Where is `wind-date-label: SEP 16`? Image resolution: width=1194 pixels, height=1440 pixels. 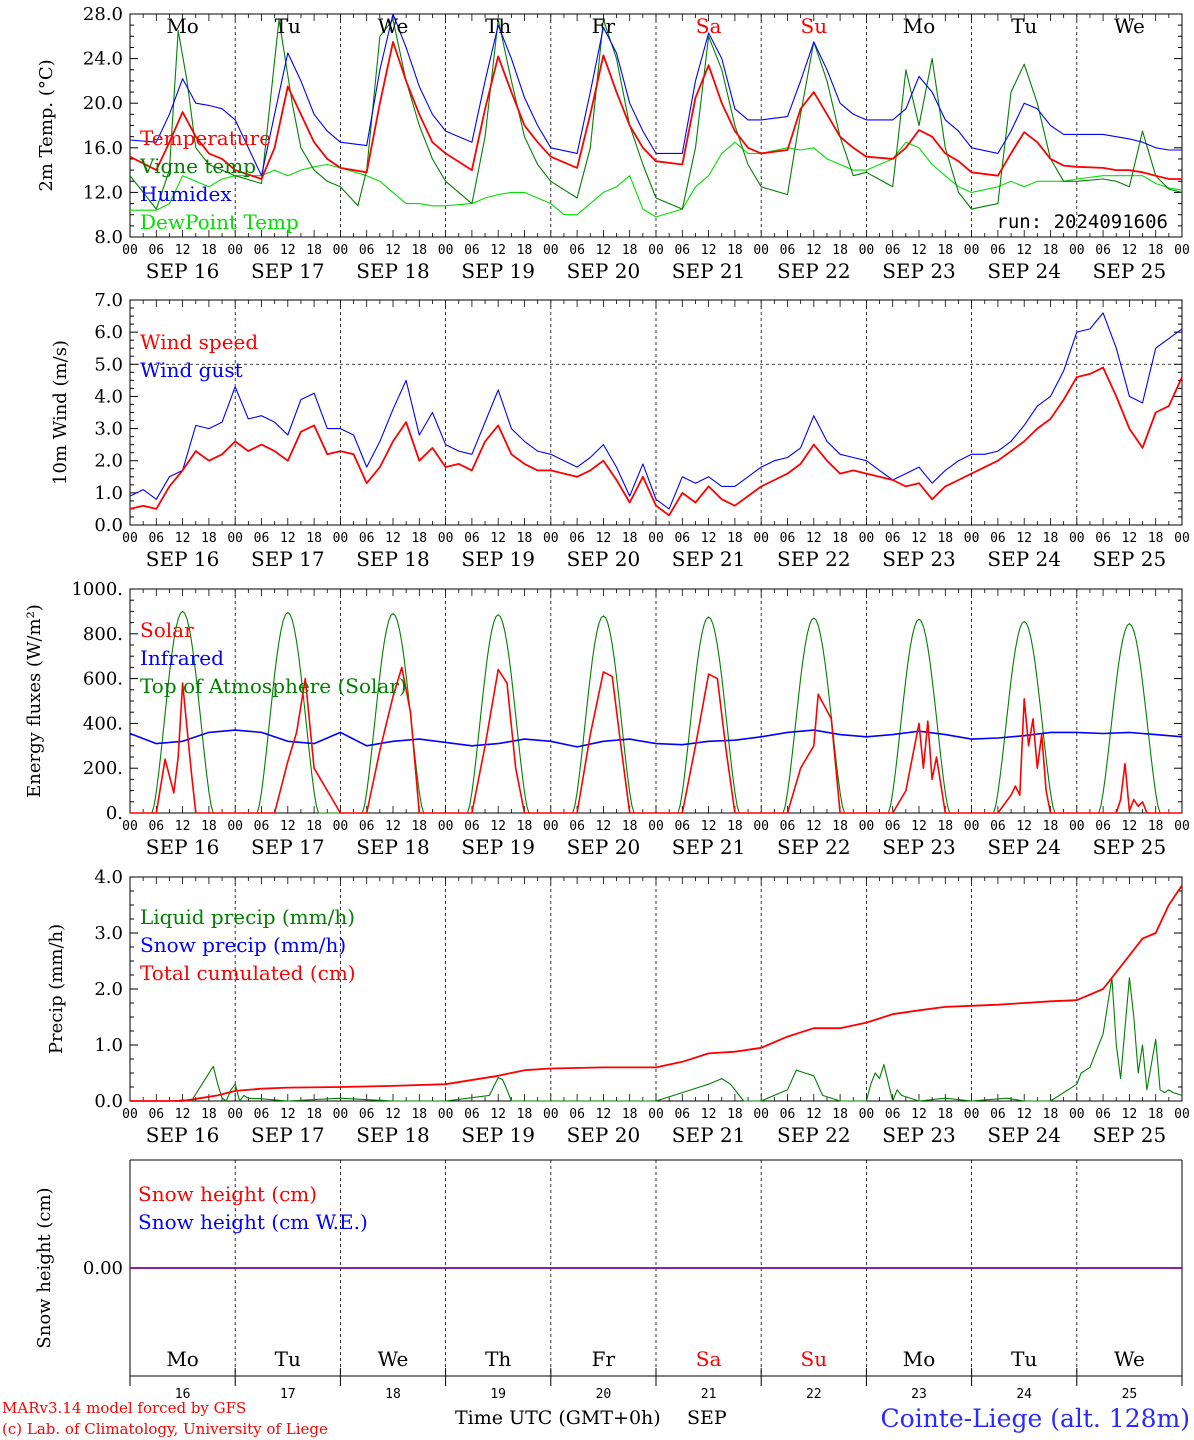 wind-date-label: SEP 16 is located at coordinates (183, 559).